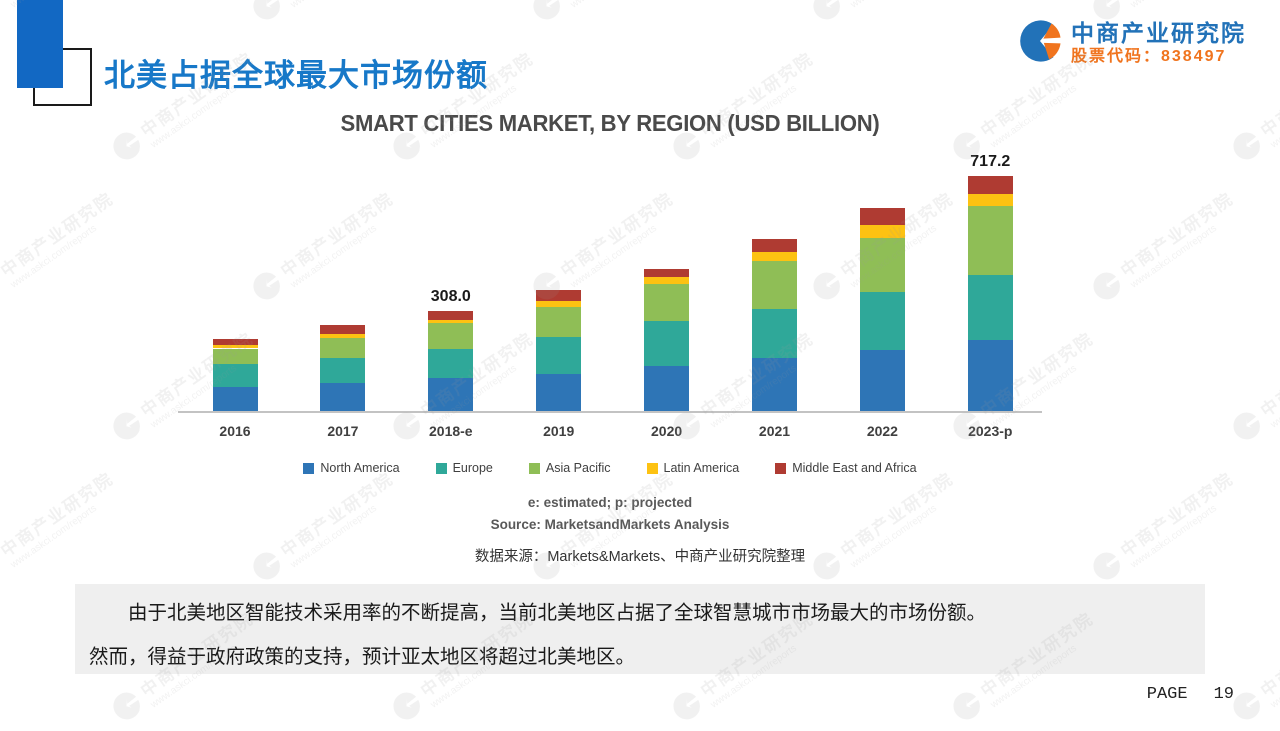  I want to click on company-name: 中商产业研究院, so click(1158, 33).